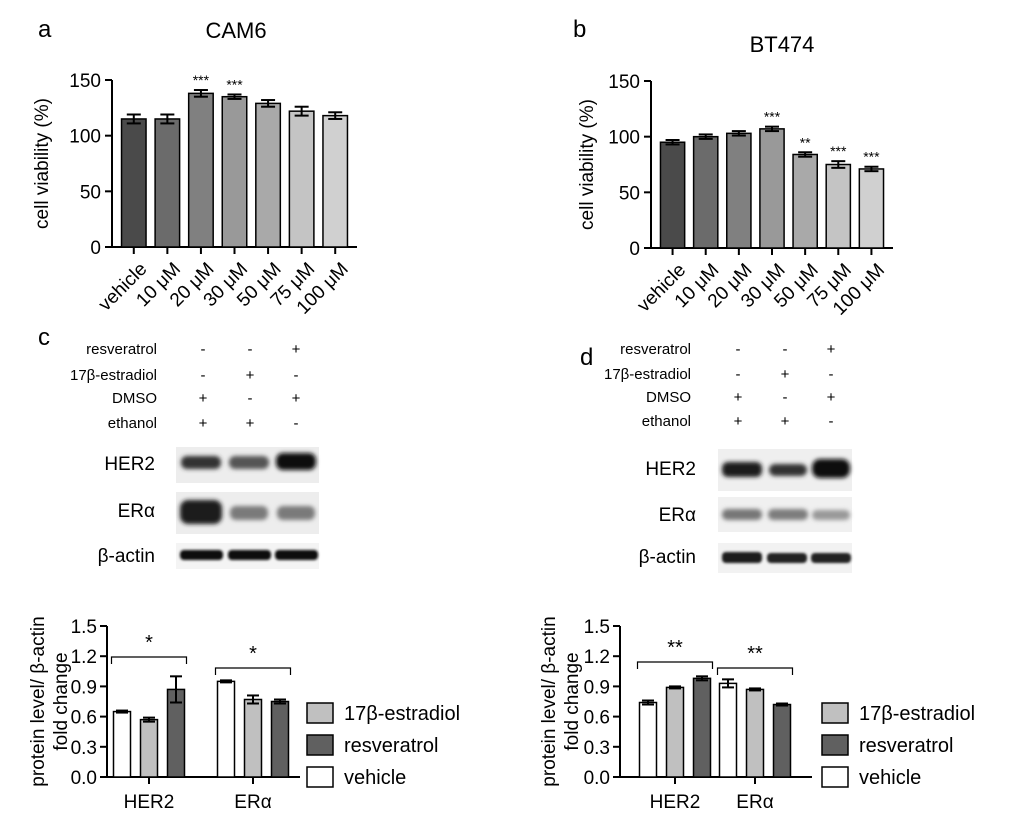 Image resolution: width=1020 pixels, height=822 pixels. Describe the element at coordinates (785, 470) in the screenshot. I see `blot-her2-d` at that location.